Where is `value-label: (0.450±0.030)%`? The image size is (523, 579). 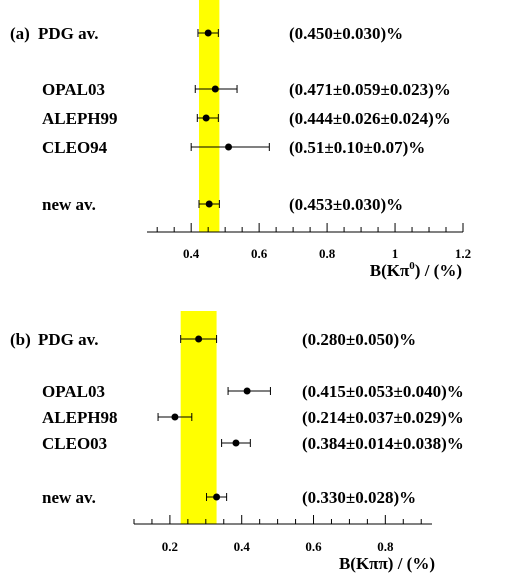 value-label: (0.450±0.030)% is located at coordinates (346, 33).